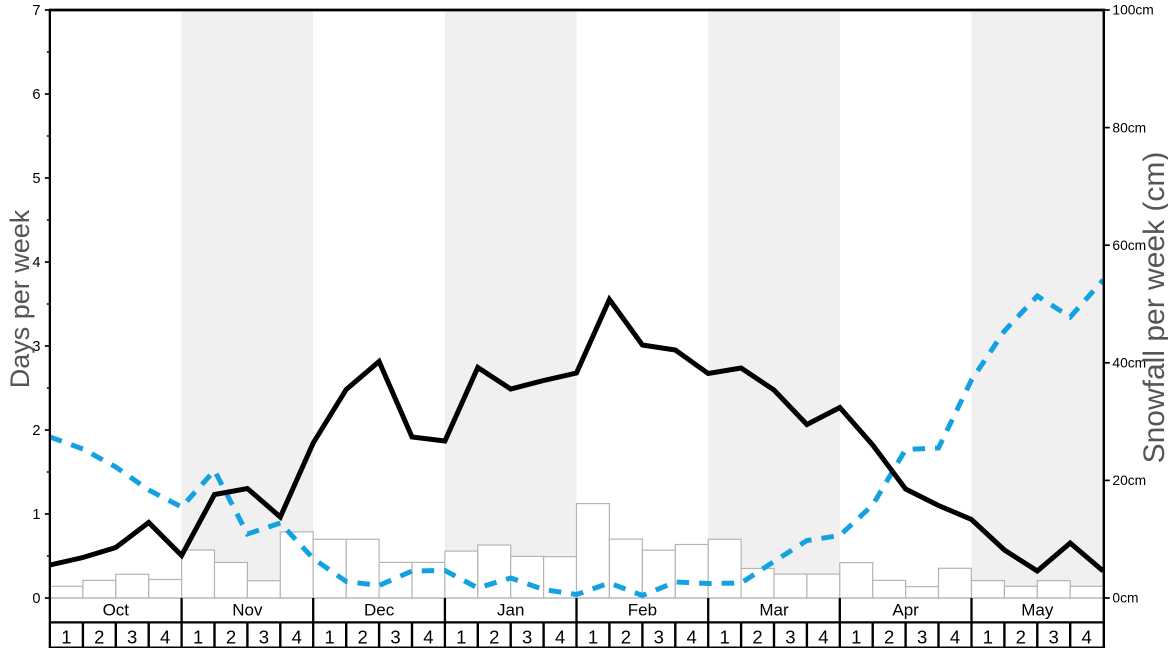 This screenshot has height=648, width=1168. What do you see at coordinates (379, 609) in the screenshot?
I see `svg-text: Dec` at bounding box center [379, 609].